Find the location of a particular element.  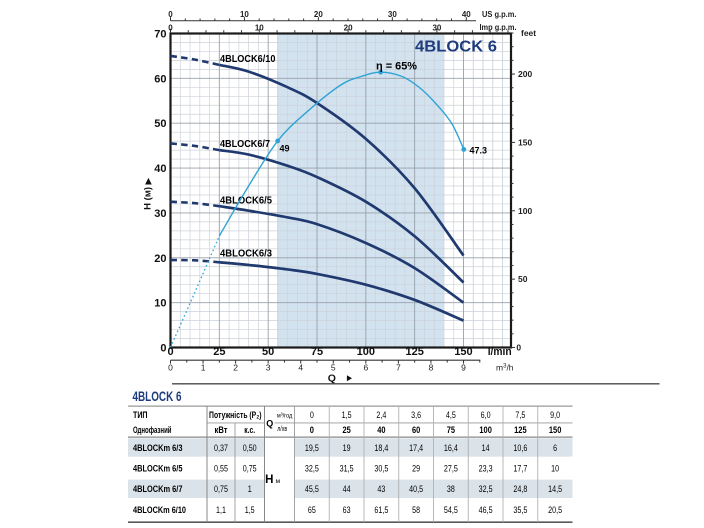

svg-text: H (м) ▶ is located at coordinates (148, 193).